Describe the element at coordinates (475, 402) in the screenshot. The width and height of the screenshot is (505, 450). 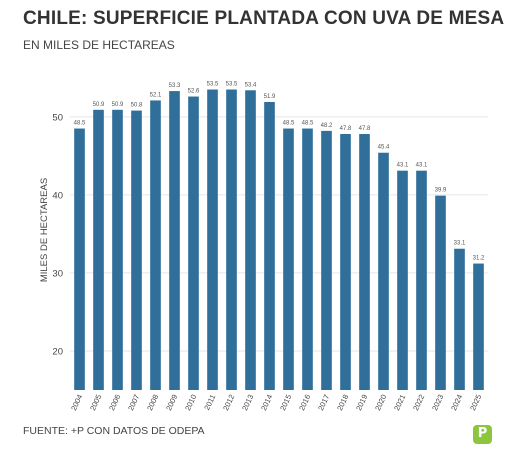
I see `x-tick-label: 2025` at that location.